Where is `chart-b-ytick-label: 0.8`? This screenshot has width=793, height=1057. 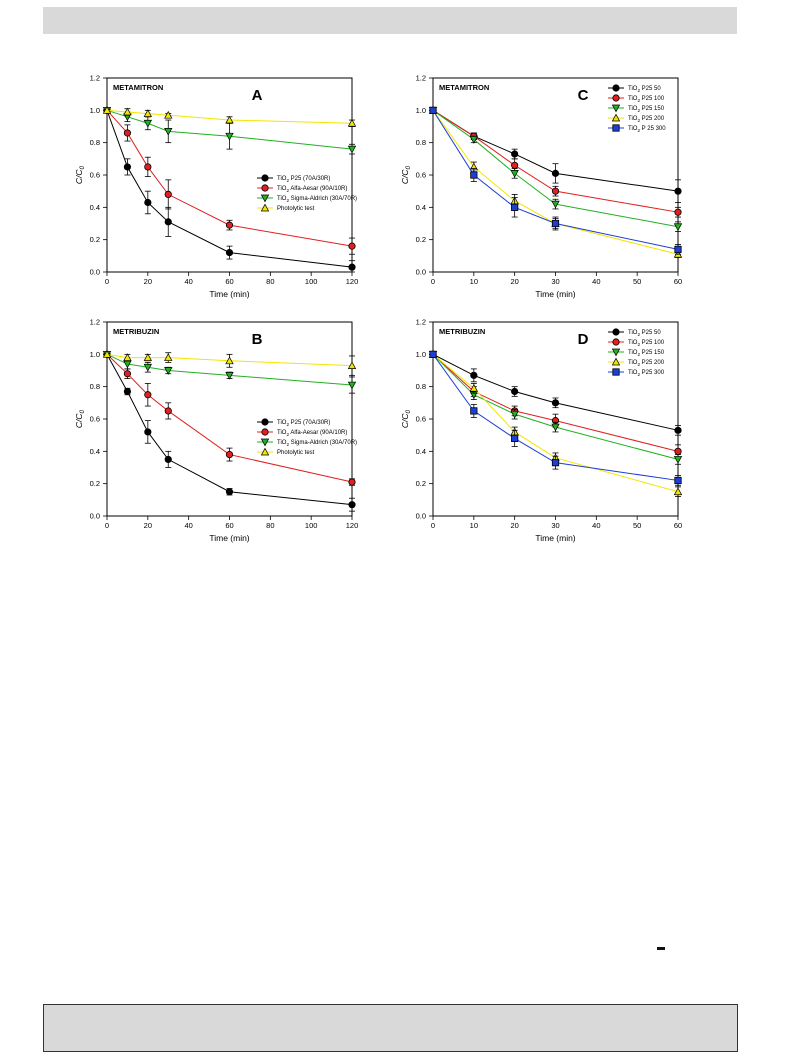 chart-b-ytick-label: 0.8 is located at coordinates (95, 386).